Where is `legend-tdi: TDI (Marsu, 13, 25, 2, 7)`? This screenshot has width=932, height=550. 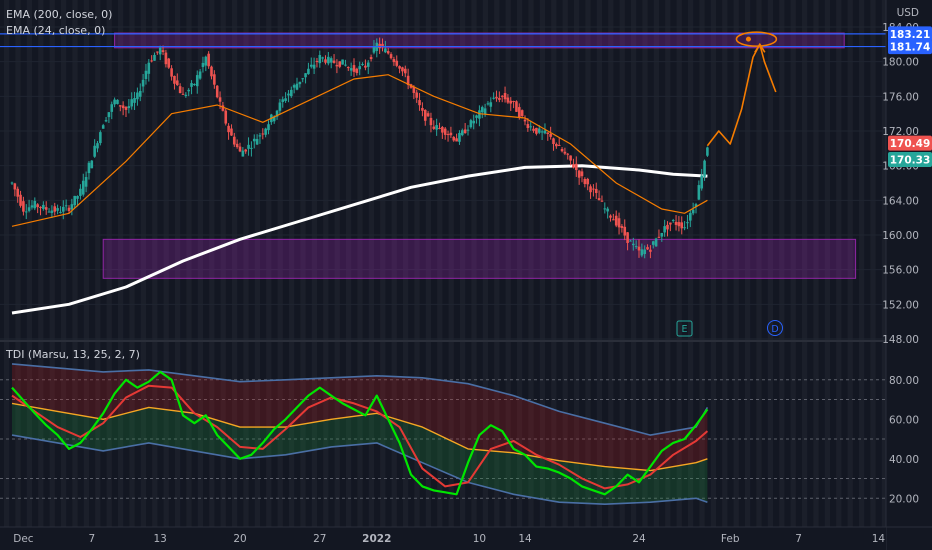
legend-tdi: TDI (Marsu, 13, 25, 2, 7) is located at coordinates (73, 354).